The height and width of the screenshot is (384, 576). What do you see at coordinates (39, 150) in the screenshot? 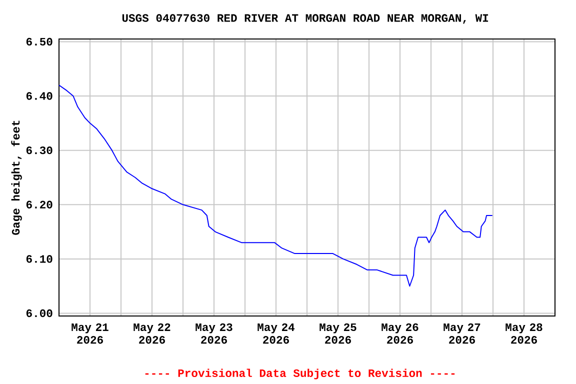
I see `y-tick-label: 6.30` at bounding box center [39, 150].